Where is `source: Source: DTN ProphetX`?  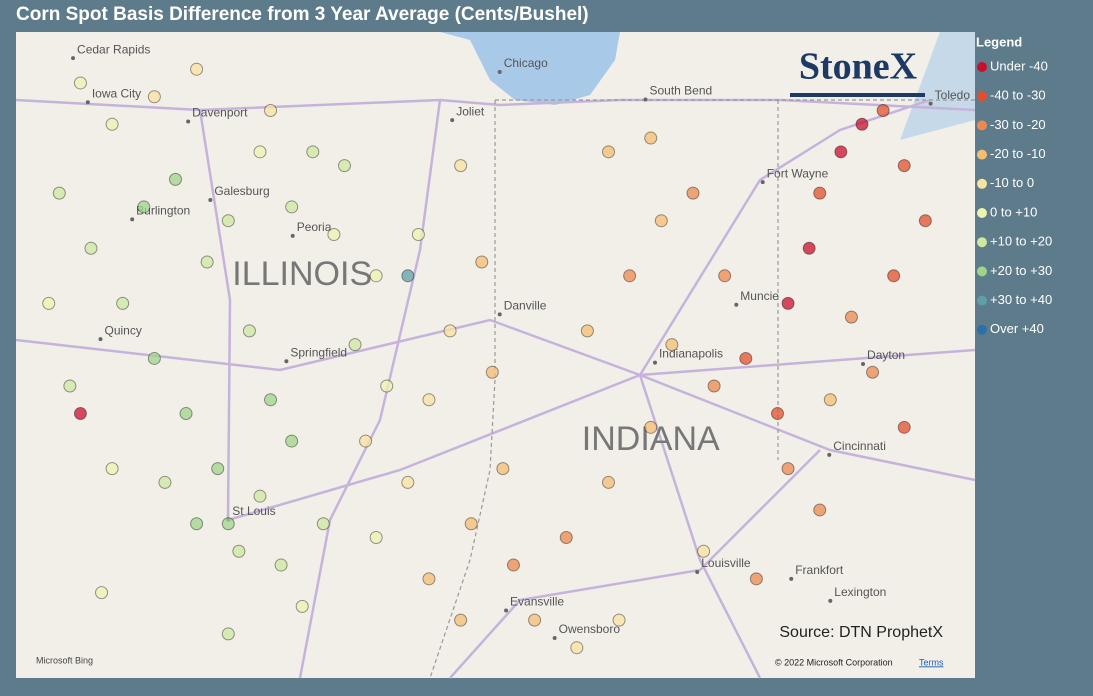 source: Source: DTN ProphetX is located at coordinates (861, 632).